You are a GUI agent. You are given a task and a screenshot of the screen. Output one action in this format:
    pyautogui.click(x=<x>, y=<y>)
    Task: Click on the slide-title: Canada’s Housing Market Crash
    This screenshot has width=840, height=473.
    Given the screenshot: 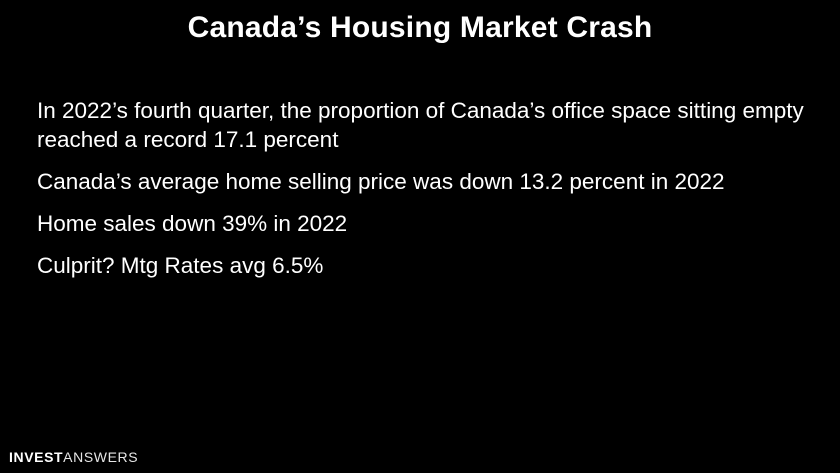 What is the action you would take?
    pyautogui.click(x=420, y=27)
    